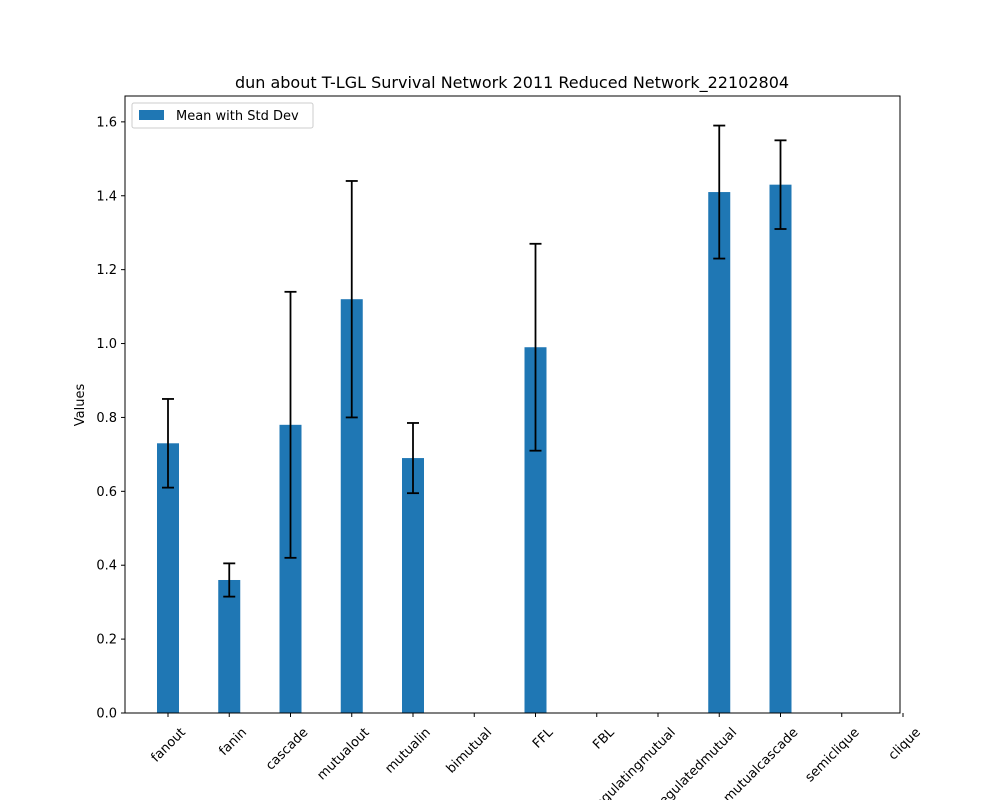  I want to click on x-tick-label: bimutual, so click(469, 750).